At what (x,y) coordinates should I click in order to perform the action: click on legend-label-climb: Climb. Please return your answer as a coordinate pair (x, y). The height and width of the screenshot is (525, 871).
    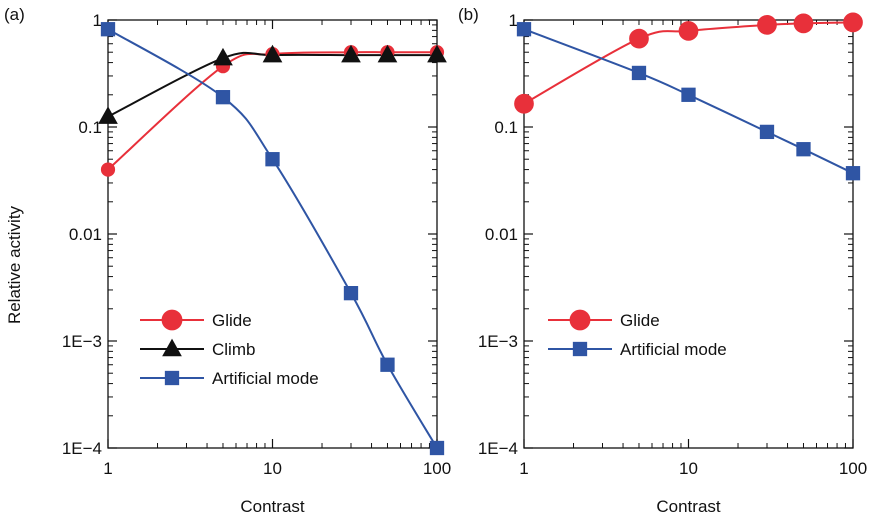
    Looking at the image, I should click on (233, 349).